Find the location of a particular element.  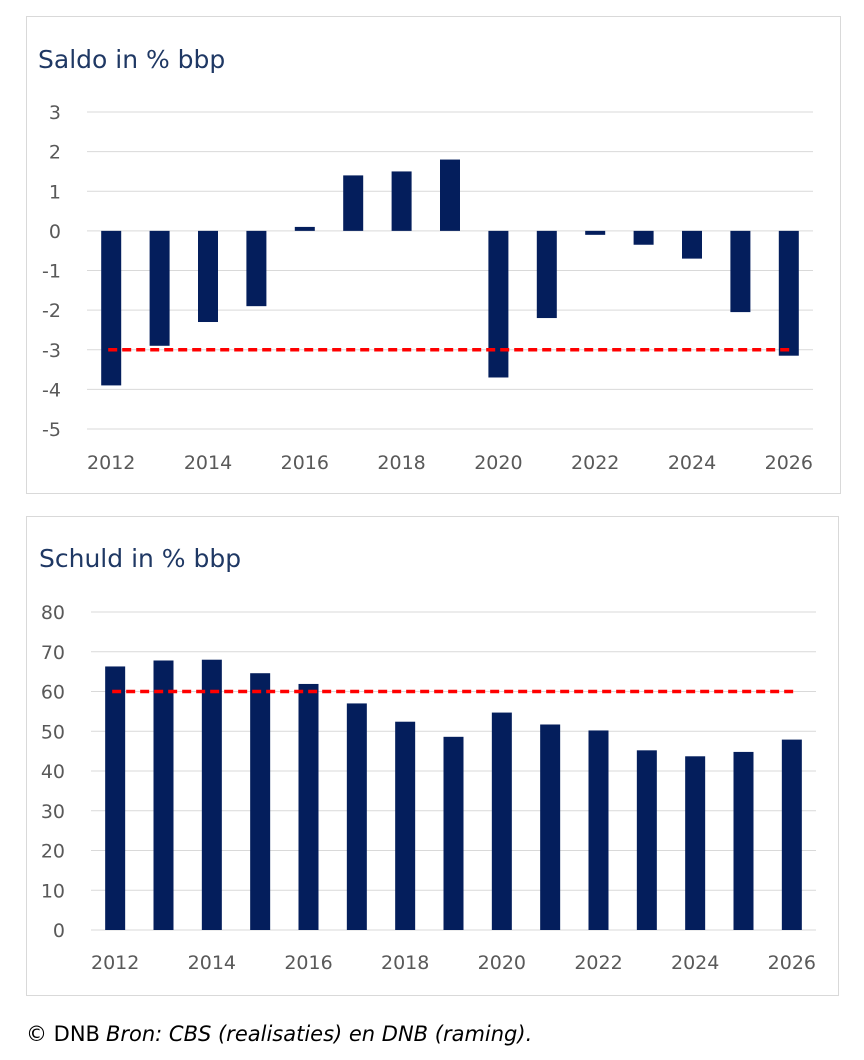

schuld-y-tick-label: 70 is located at coordinates (53, 653).